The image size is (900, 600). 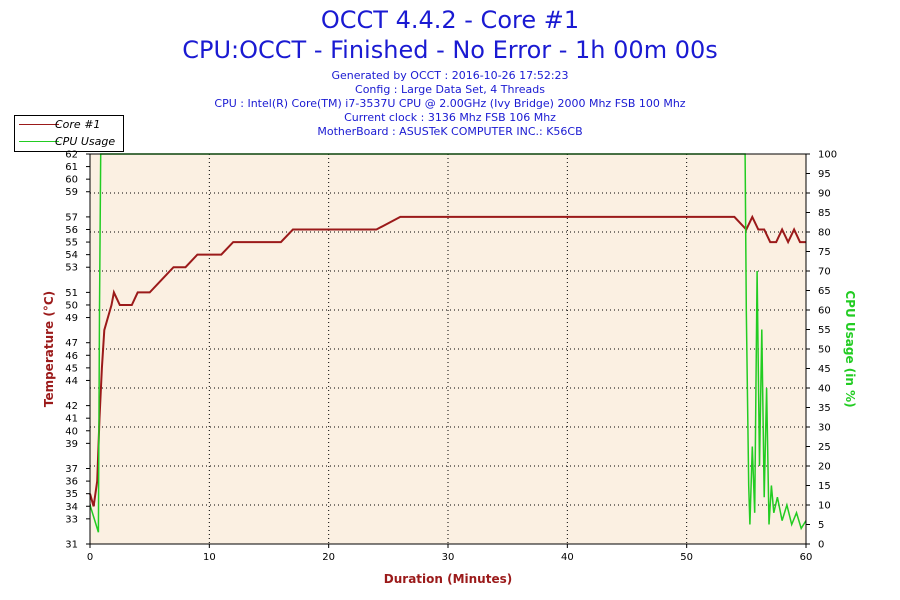 What do you see at coordinates (850, 348) in the screenshot?
I see `y-right-axis-label: CPU Usage (in %)` at bounding box center [850, 348].